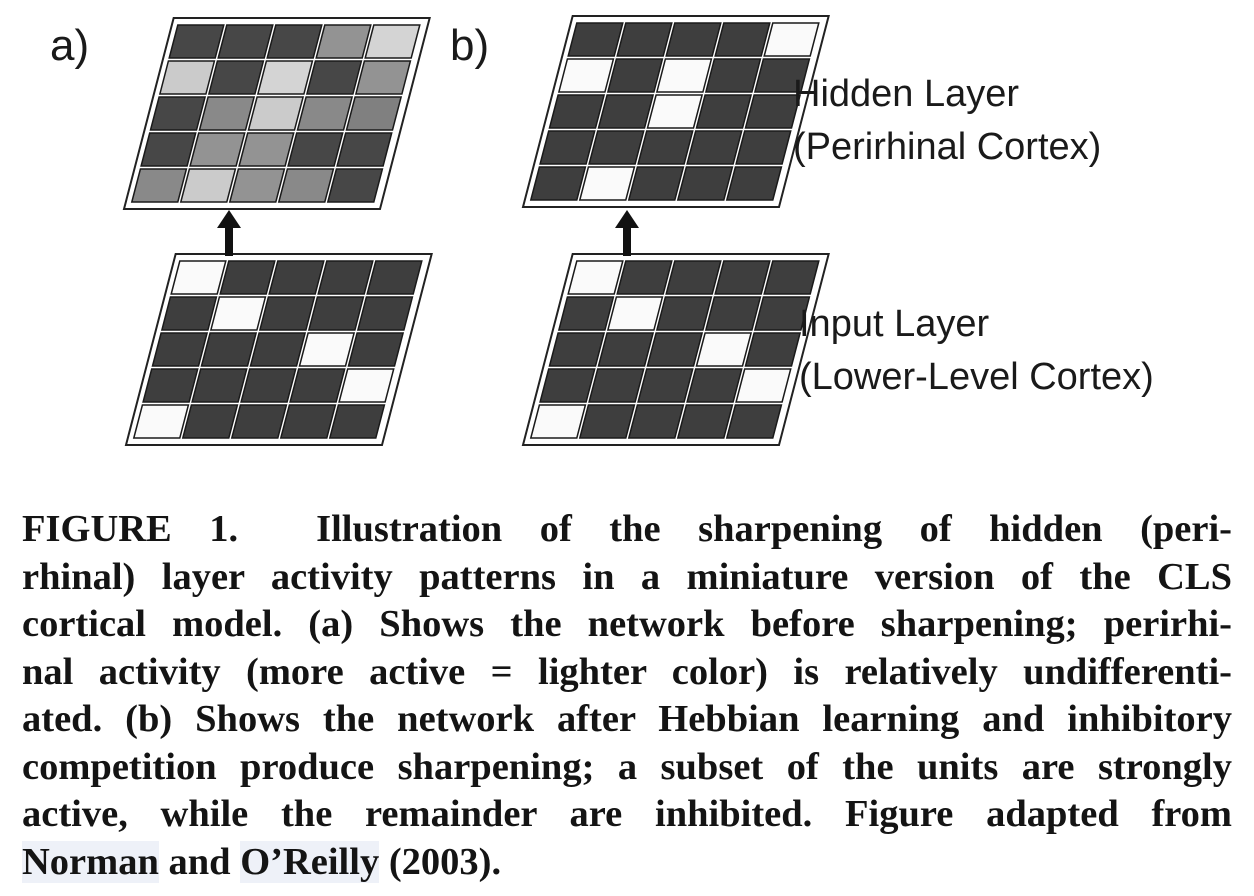 This screenshot has width=1254, height=896. Describe the element at coordinates (627, 233) in the screenshot. I see `arrow-b` at that location.